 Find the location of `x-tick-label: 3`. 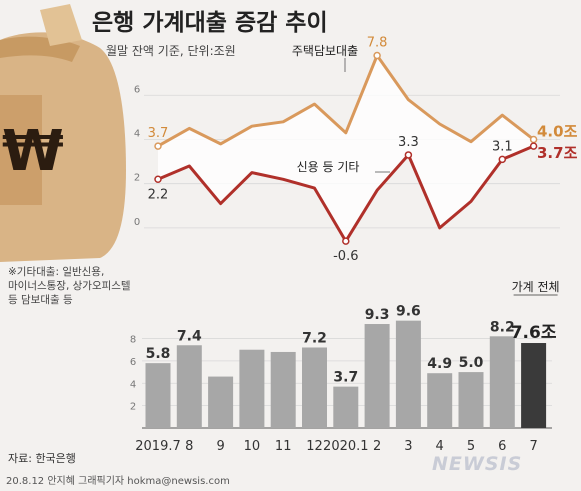

x-tick-label: 3 is located at coordinates (408, 446).